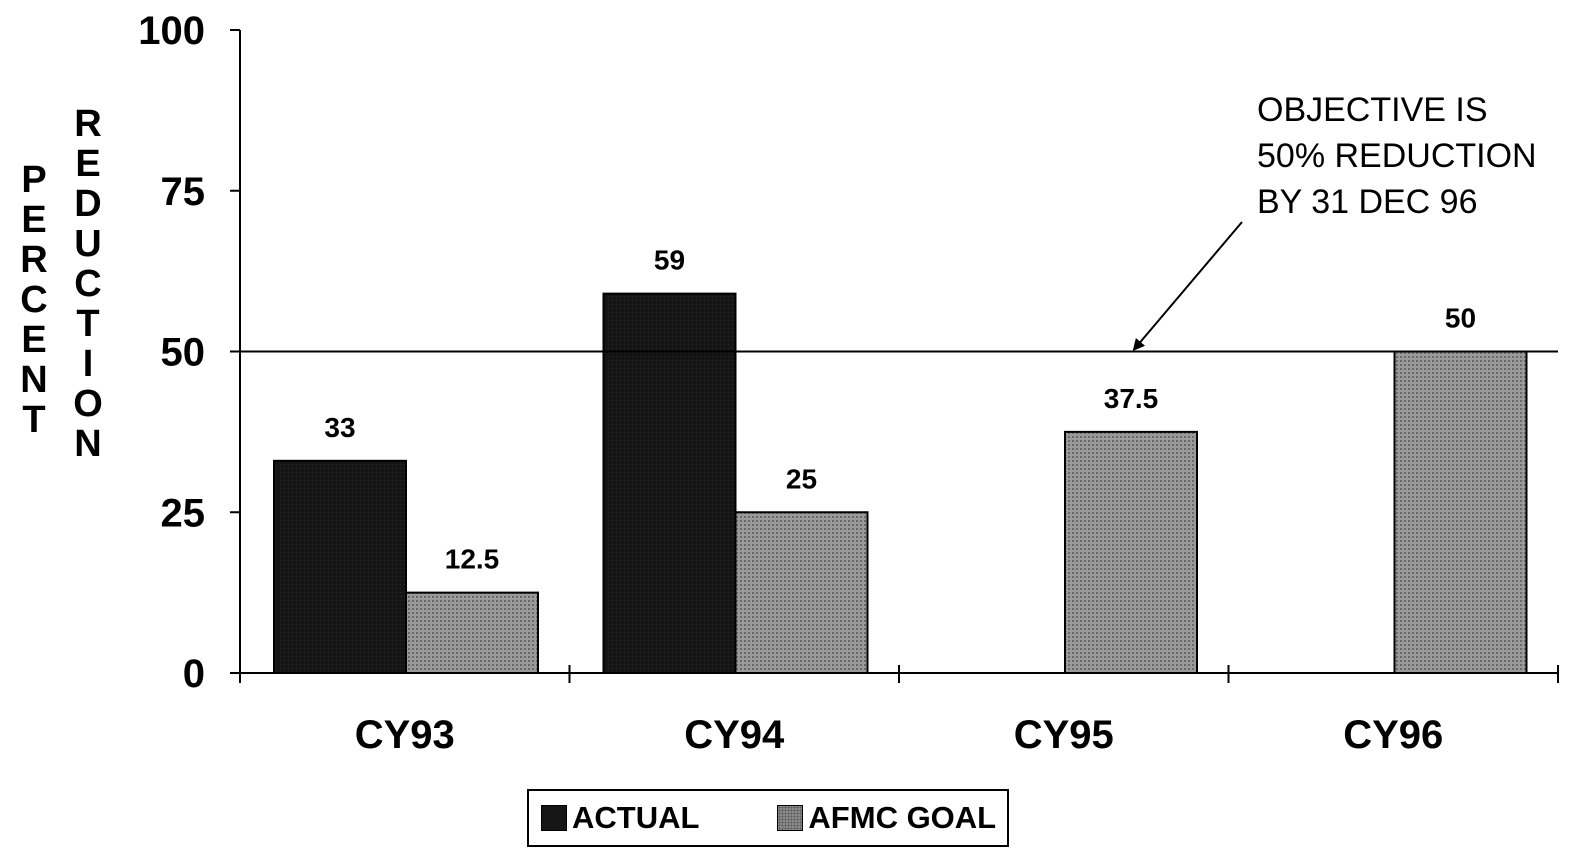 The width and height of the screenshot is (1592, 850). I want to click on legend-label-afmc-goal: AFMC GOAL, so click(902, 817).